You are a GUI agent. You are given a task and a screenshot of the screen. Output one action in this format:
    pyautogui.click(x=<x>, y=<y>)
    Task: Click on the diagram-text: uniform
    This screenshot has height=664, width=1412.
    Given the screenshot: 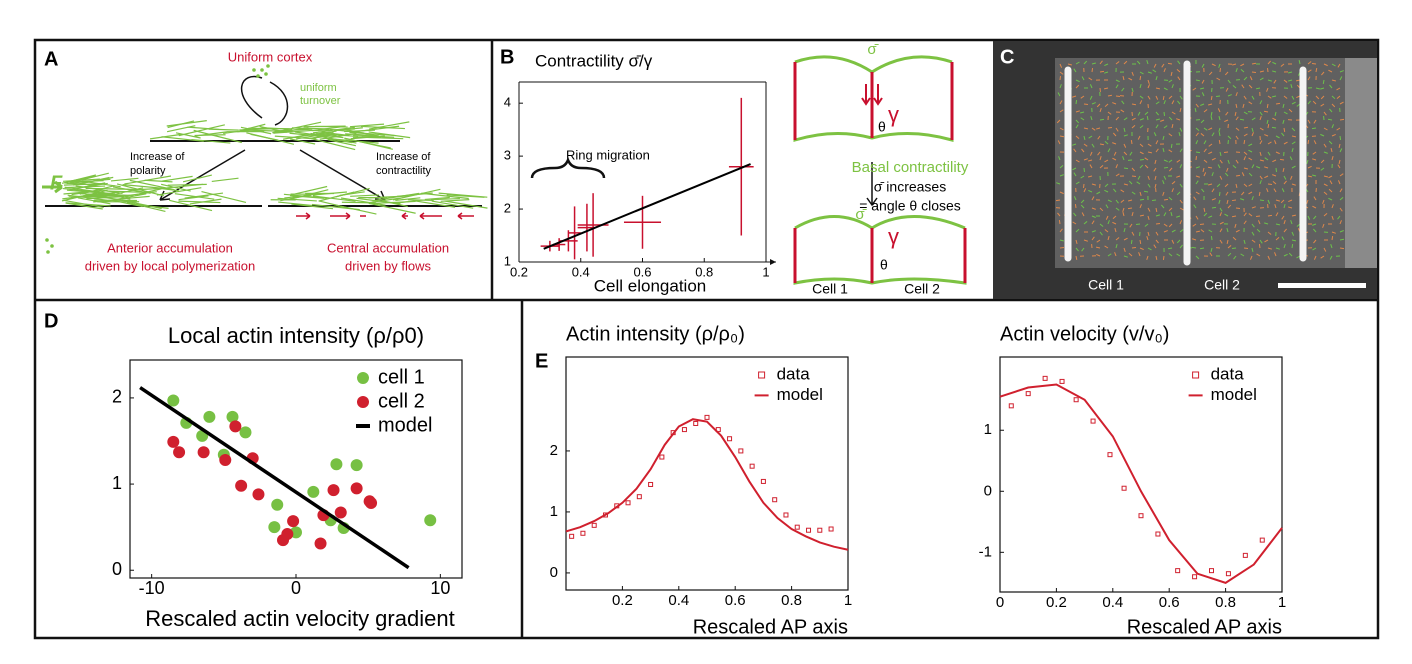 What is the action you would take?
    pyautogui.click(x=318, y=88)
    